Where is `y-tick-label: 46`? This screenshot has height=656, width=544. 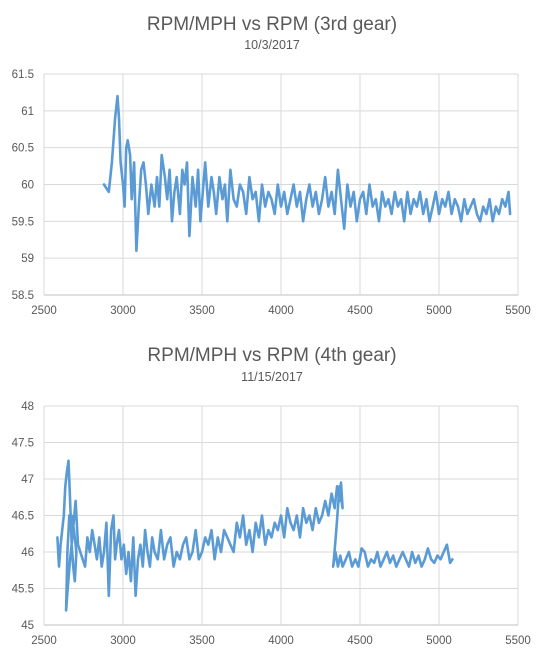 y-tick-label: 46 is located at coordinates (27, 553).